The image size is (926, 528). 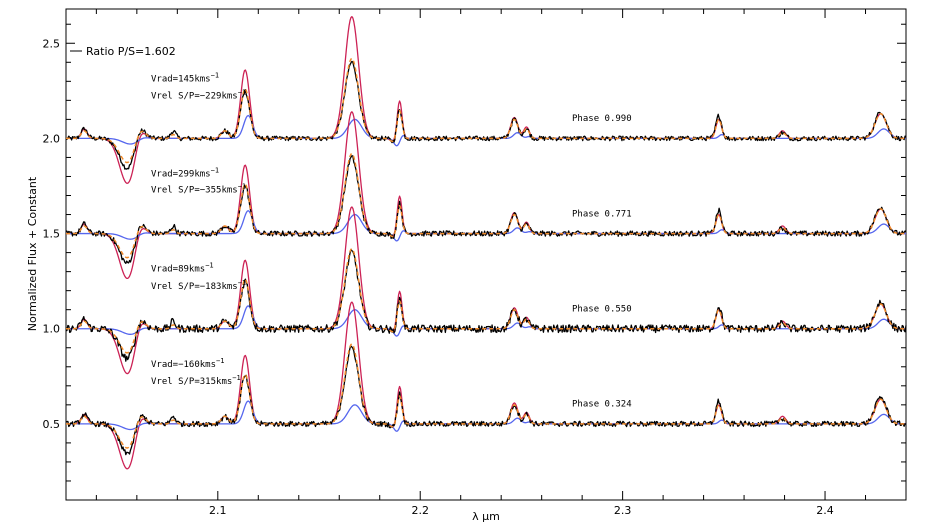 I want to click on x-tick-label: 2.3, so click(x=623, y=510).